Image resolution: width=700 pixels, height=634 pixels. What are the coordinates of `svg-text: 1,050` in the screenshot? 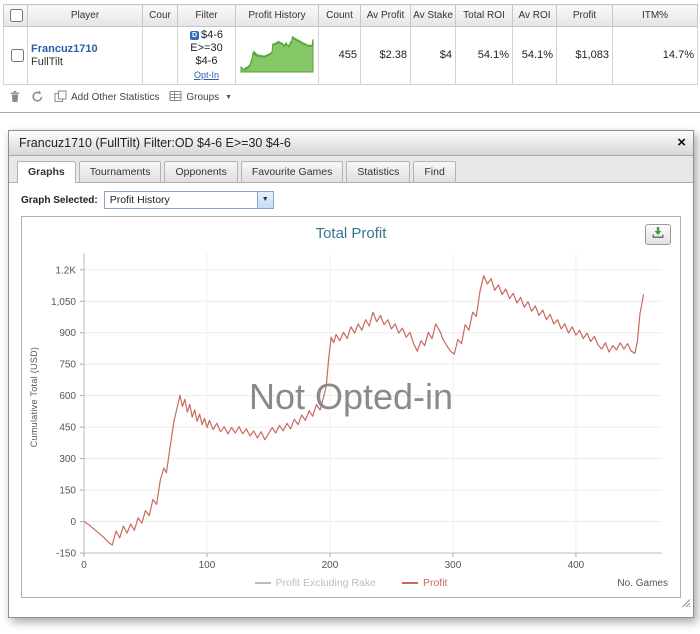 It's located at (63, 302).